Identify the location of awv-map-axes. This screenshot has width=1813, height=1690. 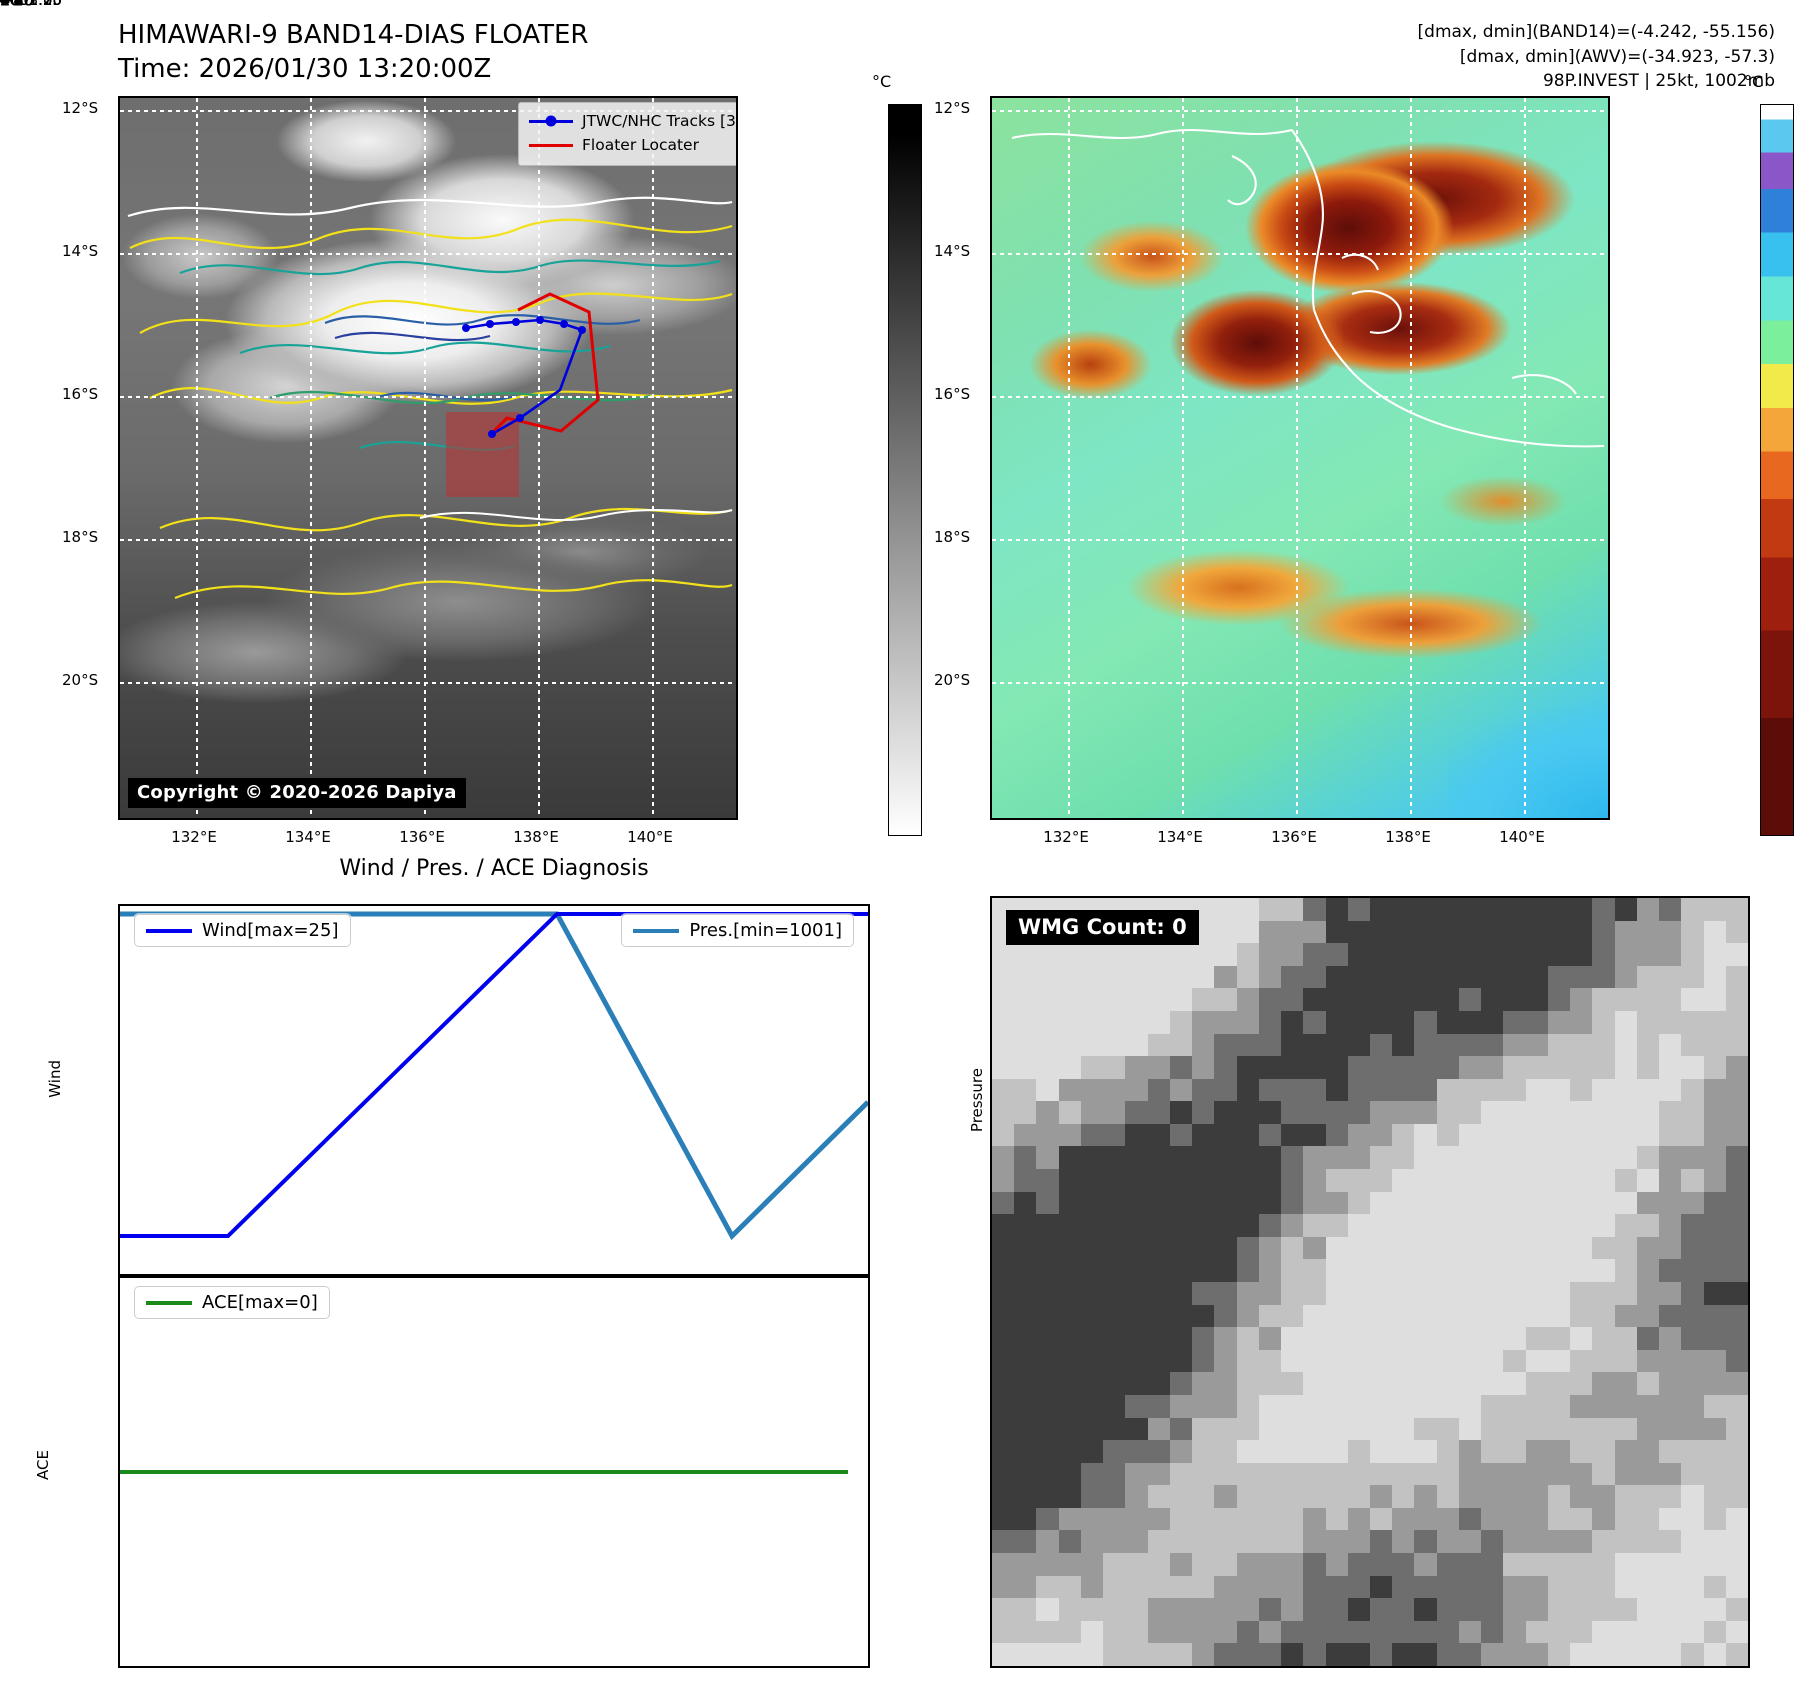
(1300, 458).